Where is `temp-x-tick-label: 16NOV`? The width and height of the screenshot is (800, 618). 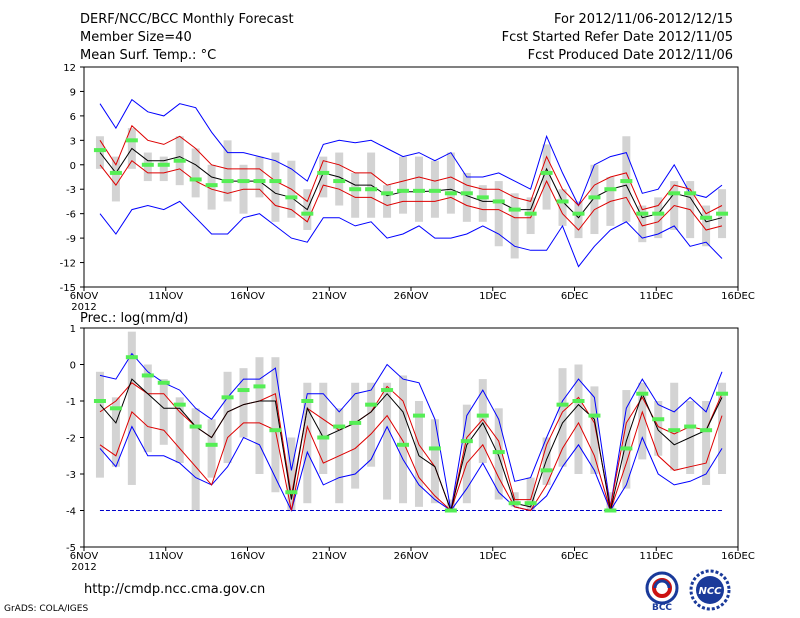 temp-x-tick-label: 16NOV is located at coordinates (247, 296).